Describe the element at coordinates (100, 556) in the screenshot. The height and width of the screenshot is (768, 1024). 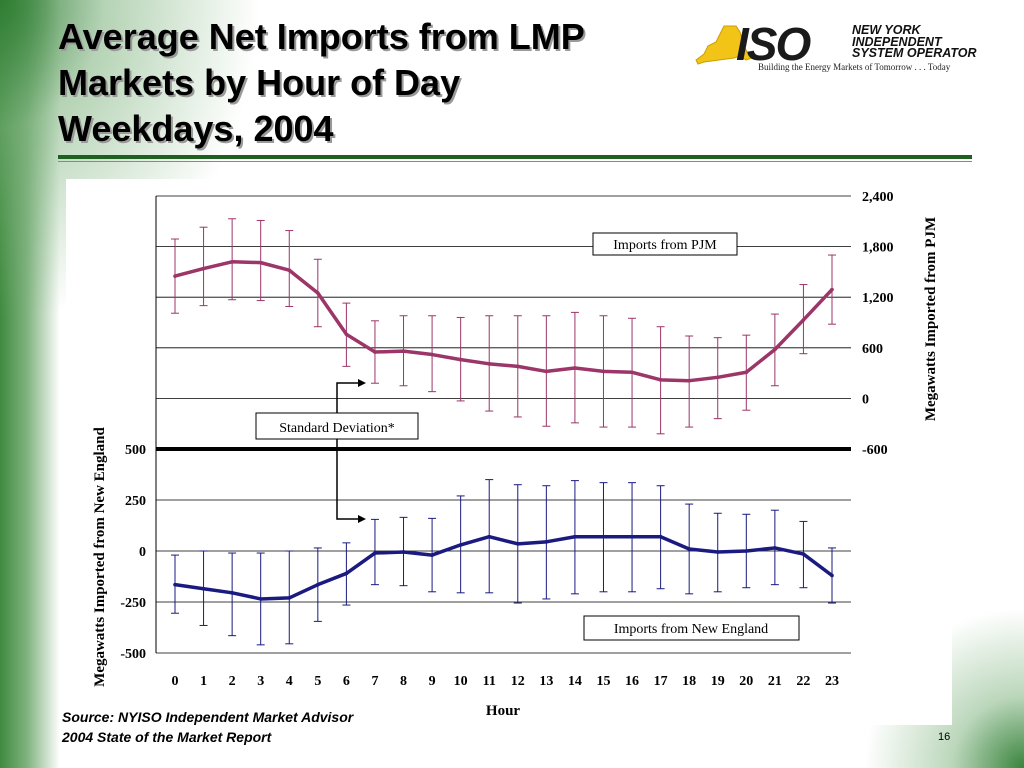
I see `y-axis-left-label: Megawatts Imported from New England` at that location.